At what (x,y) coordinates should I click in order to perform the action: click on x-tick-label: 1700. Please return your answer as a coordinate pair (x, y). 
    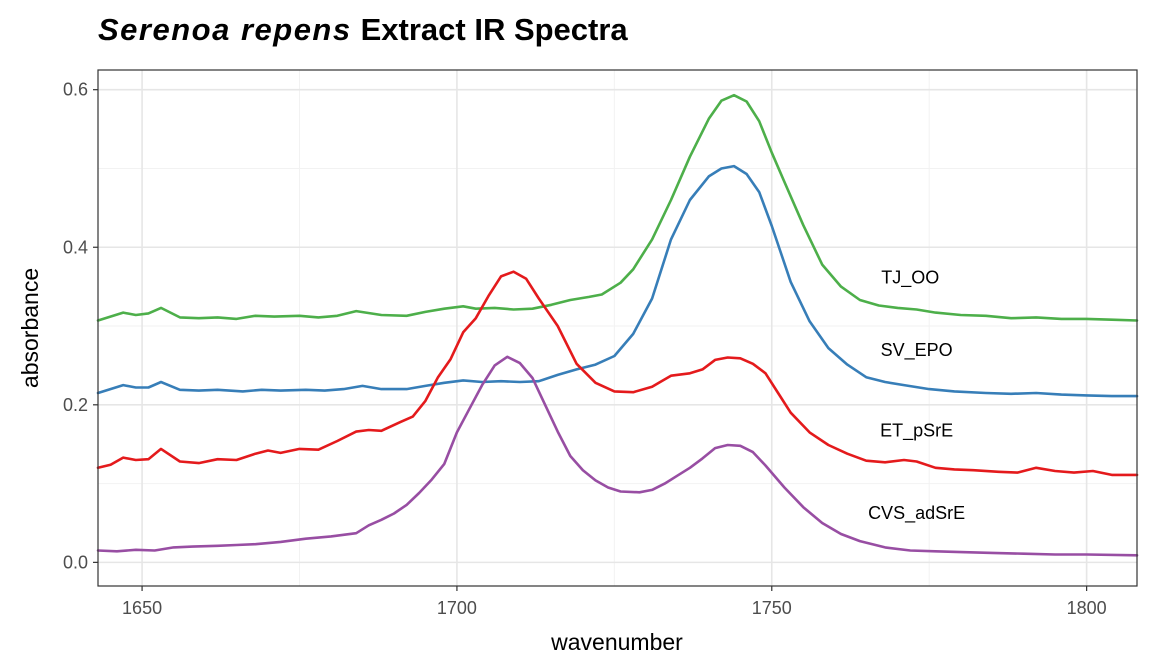
    Looking at the image, I should click on (457, 608).